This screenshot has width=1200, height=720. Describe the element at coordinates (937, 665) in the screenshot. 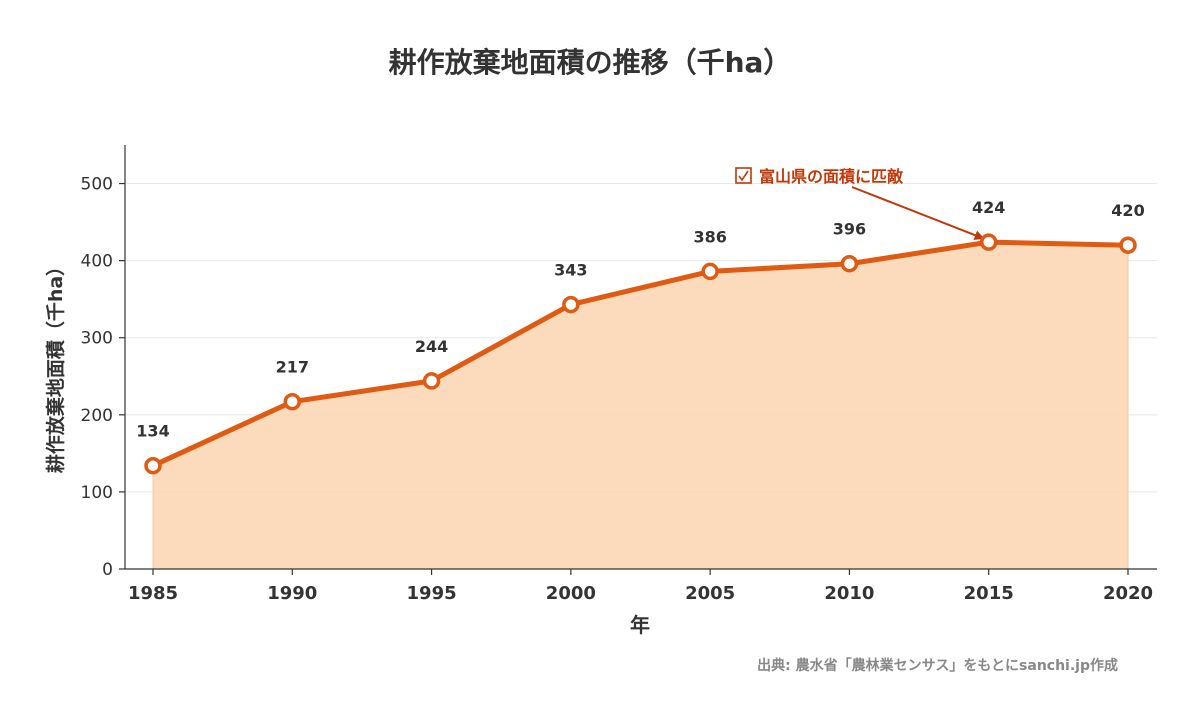

I see `source-note: 出典: 農水省「農林業センサス」をもとにsanchi.jp作成` at that location.